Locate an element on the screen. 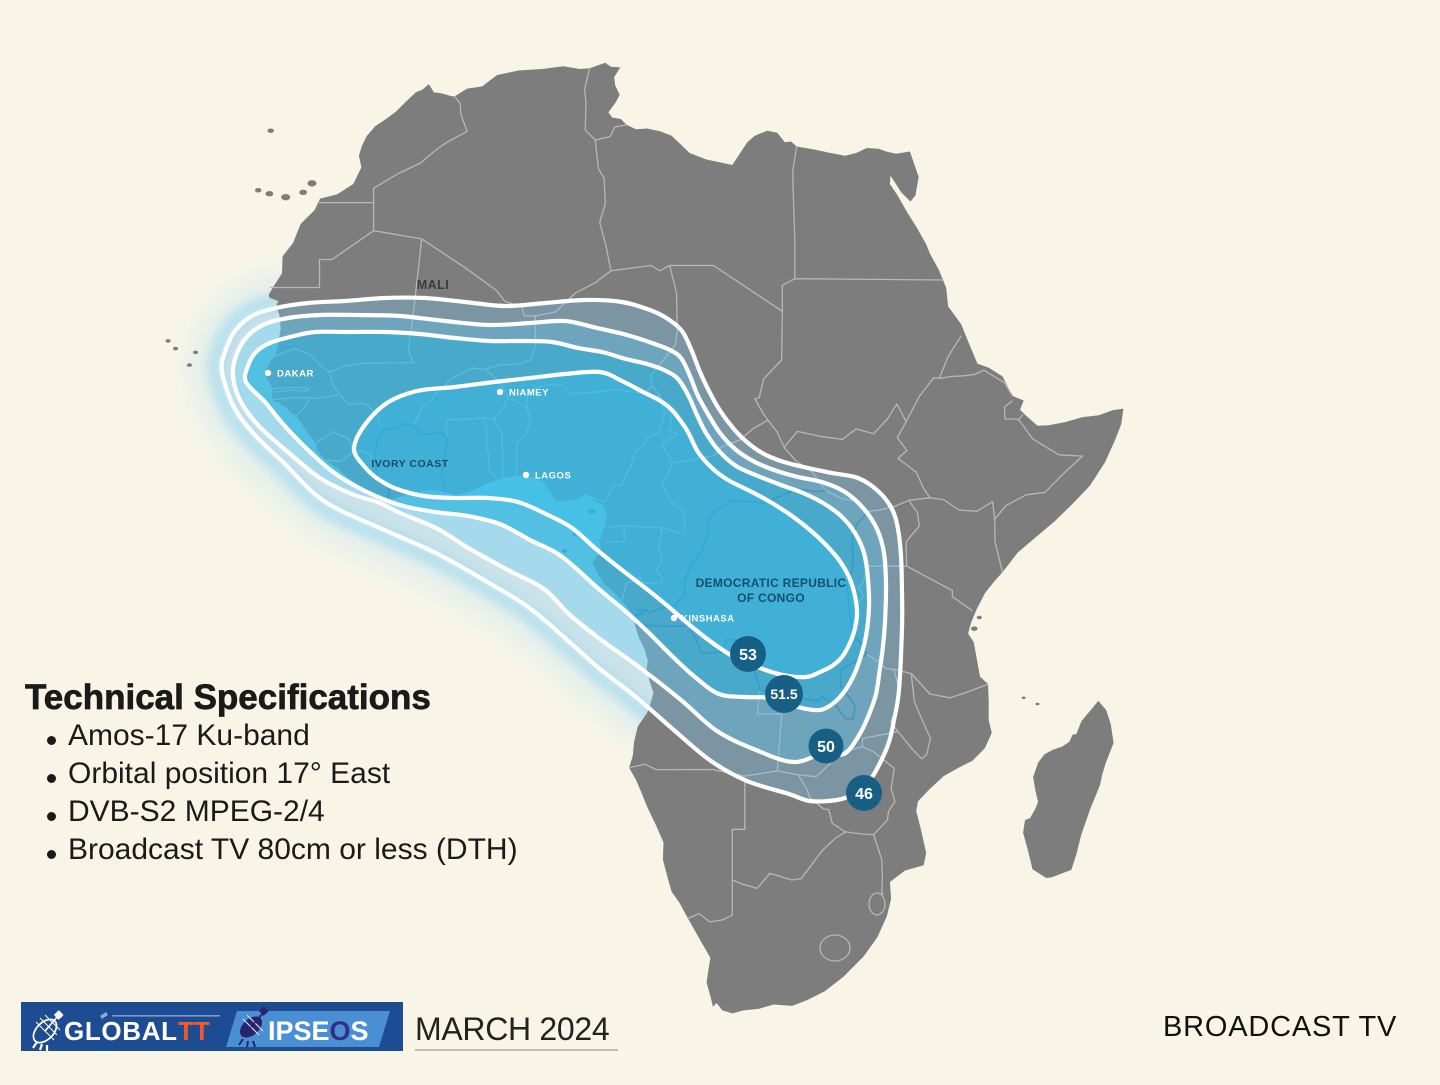 This screenshot has width=1440, height=1085. svg-text: KINSHASA is located at coordinates (708, 619).